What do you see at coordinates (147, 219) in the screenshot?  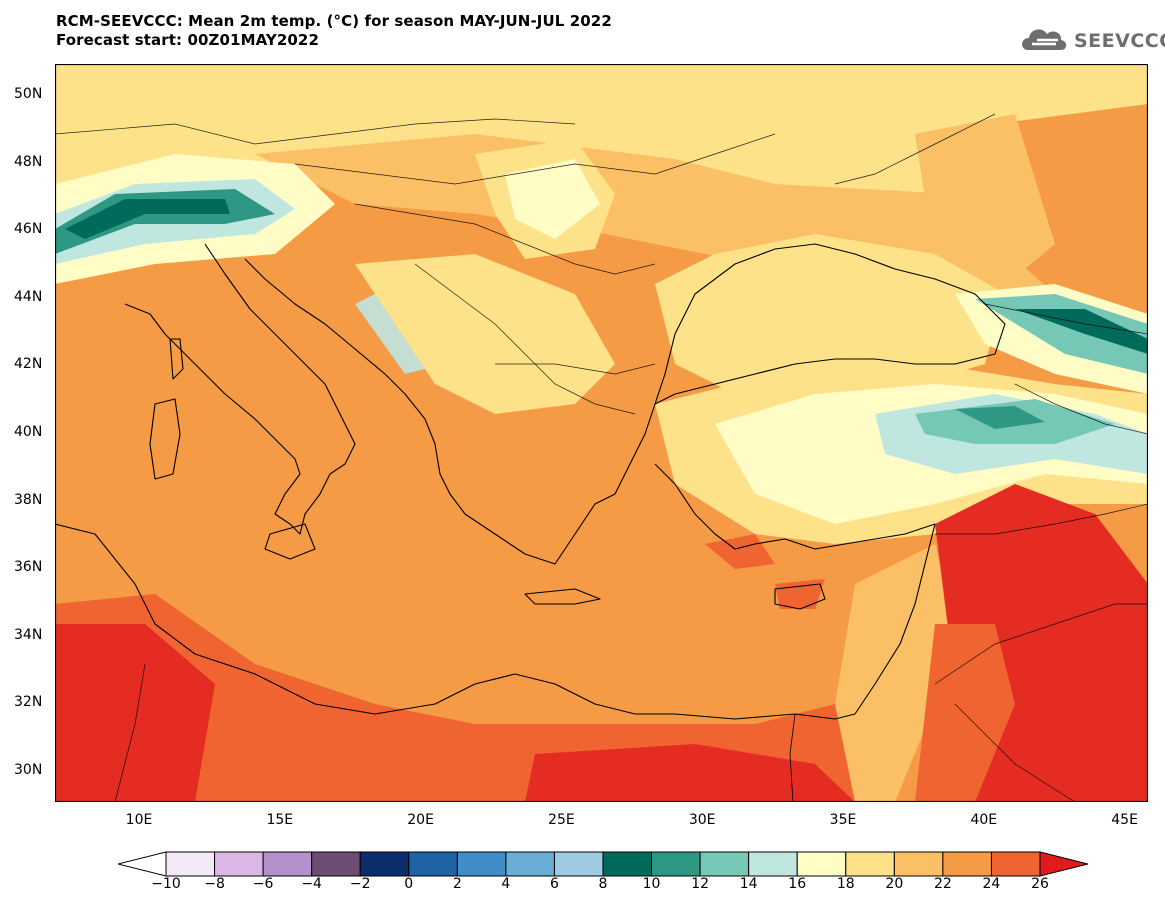 I see `zone-alps-dark` at bounding box center [147, 219].